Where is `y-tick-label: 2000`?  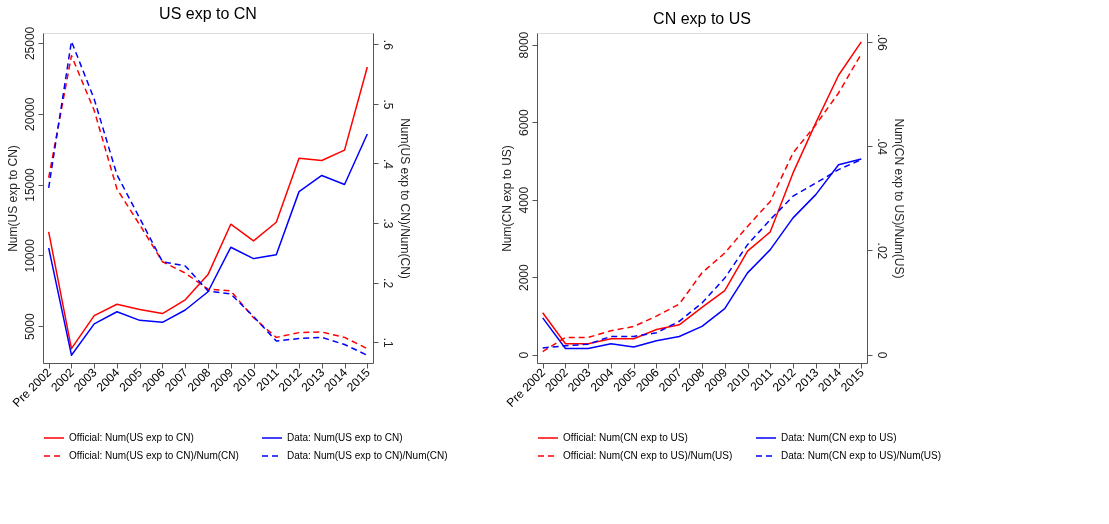 y-tick-label: 2000 is located at coordinates (523, 277).